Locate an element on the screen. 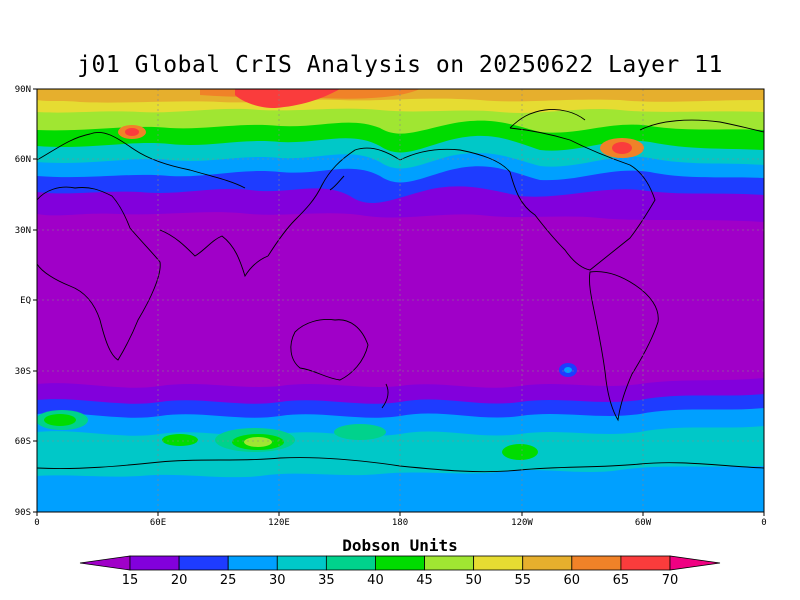  colorbar-tick-label: 45 is located at coordinates (424, 580).